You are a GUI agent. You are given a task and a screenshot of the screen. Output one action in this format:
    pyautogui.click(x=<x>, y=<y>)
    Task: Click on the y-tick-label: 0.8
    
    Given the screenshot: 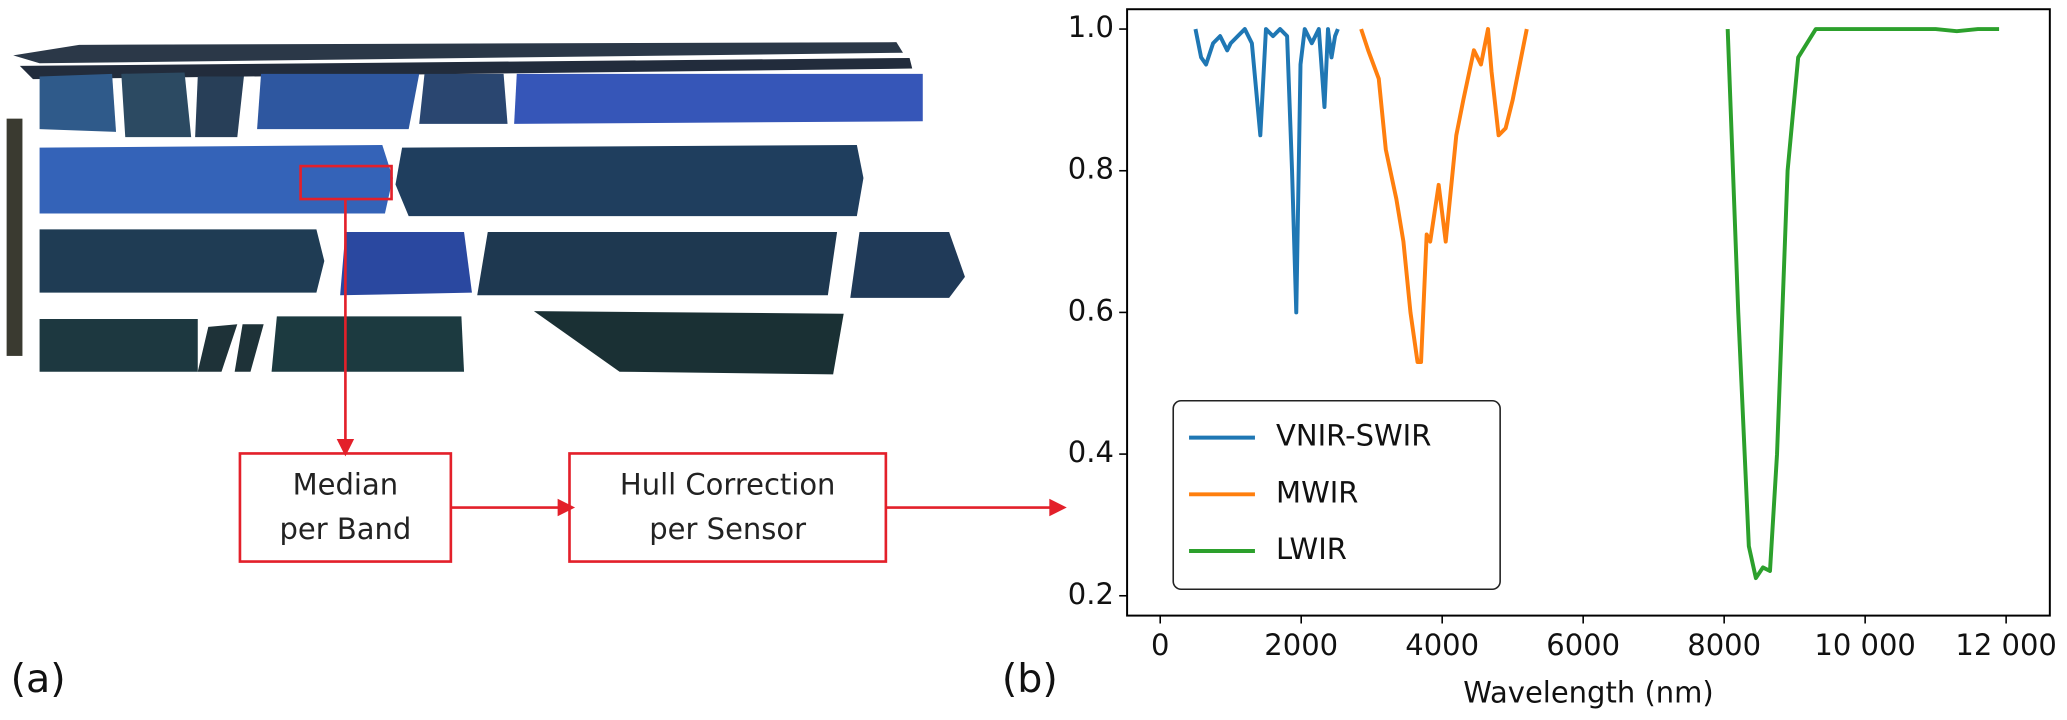 What is the action you would take?
    pyautogui.click(x=1091, y=169)
    